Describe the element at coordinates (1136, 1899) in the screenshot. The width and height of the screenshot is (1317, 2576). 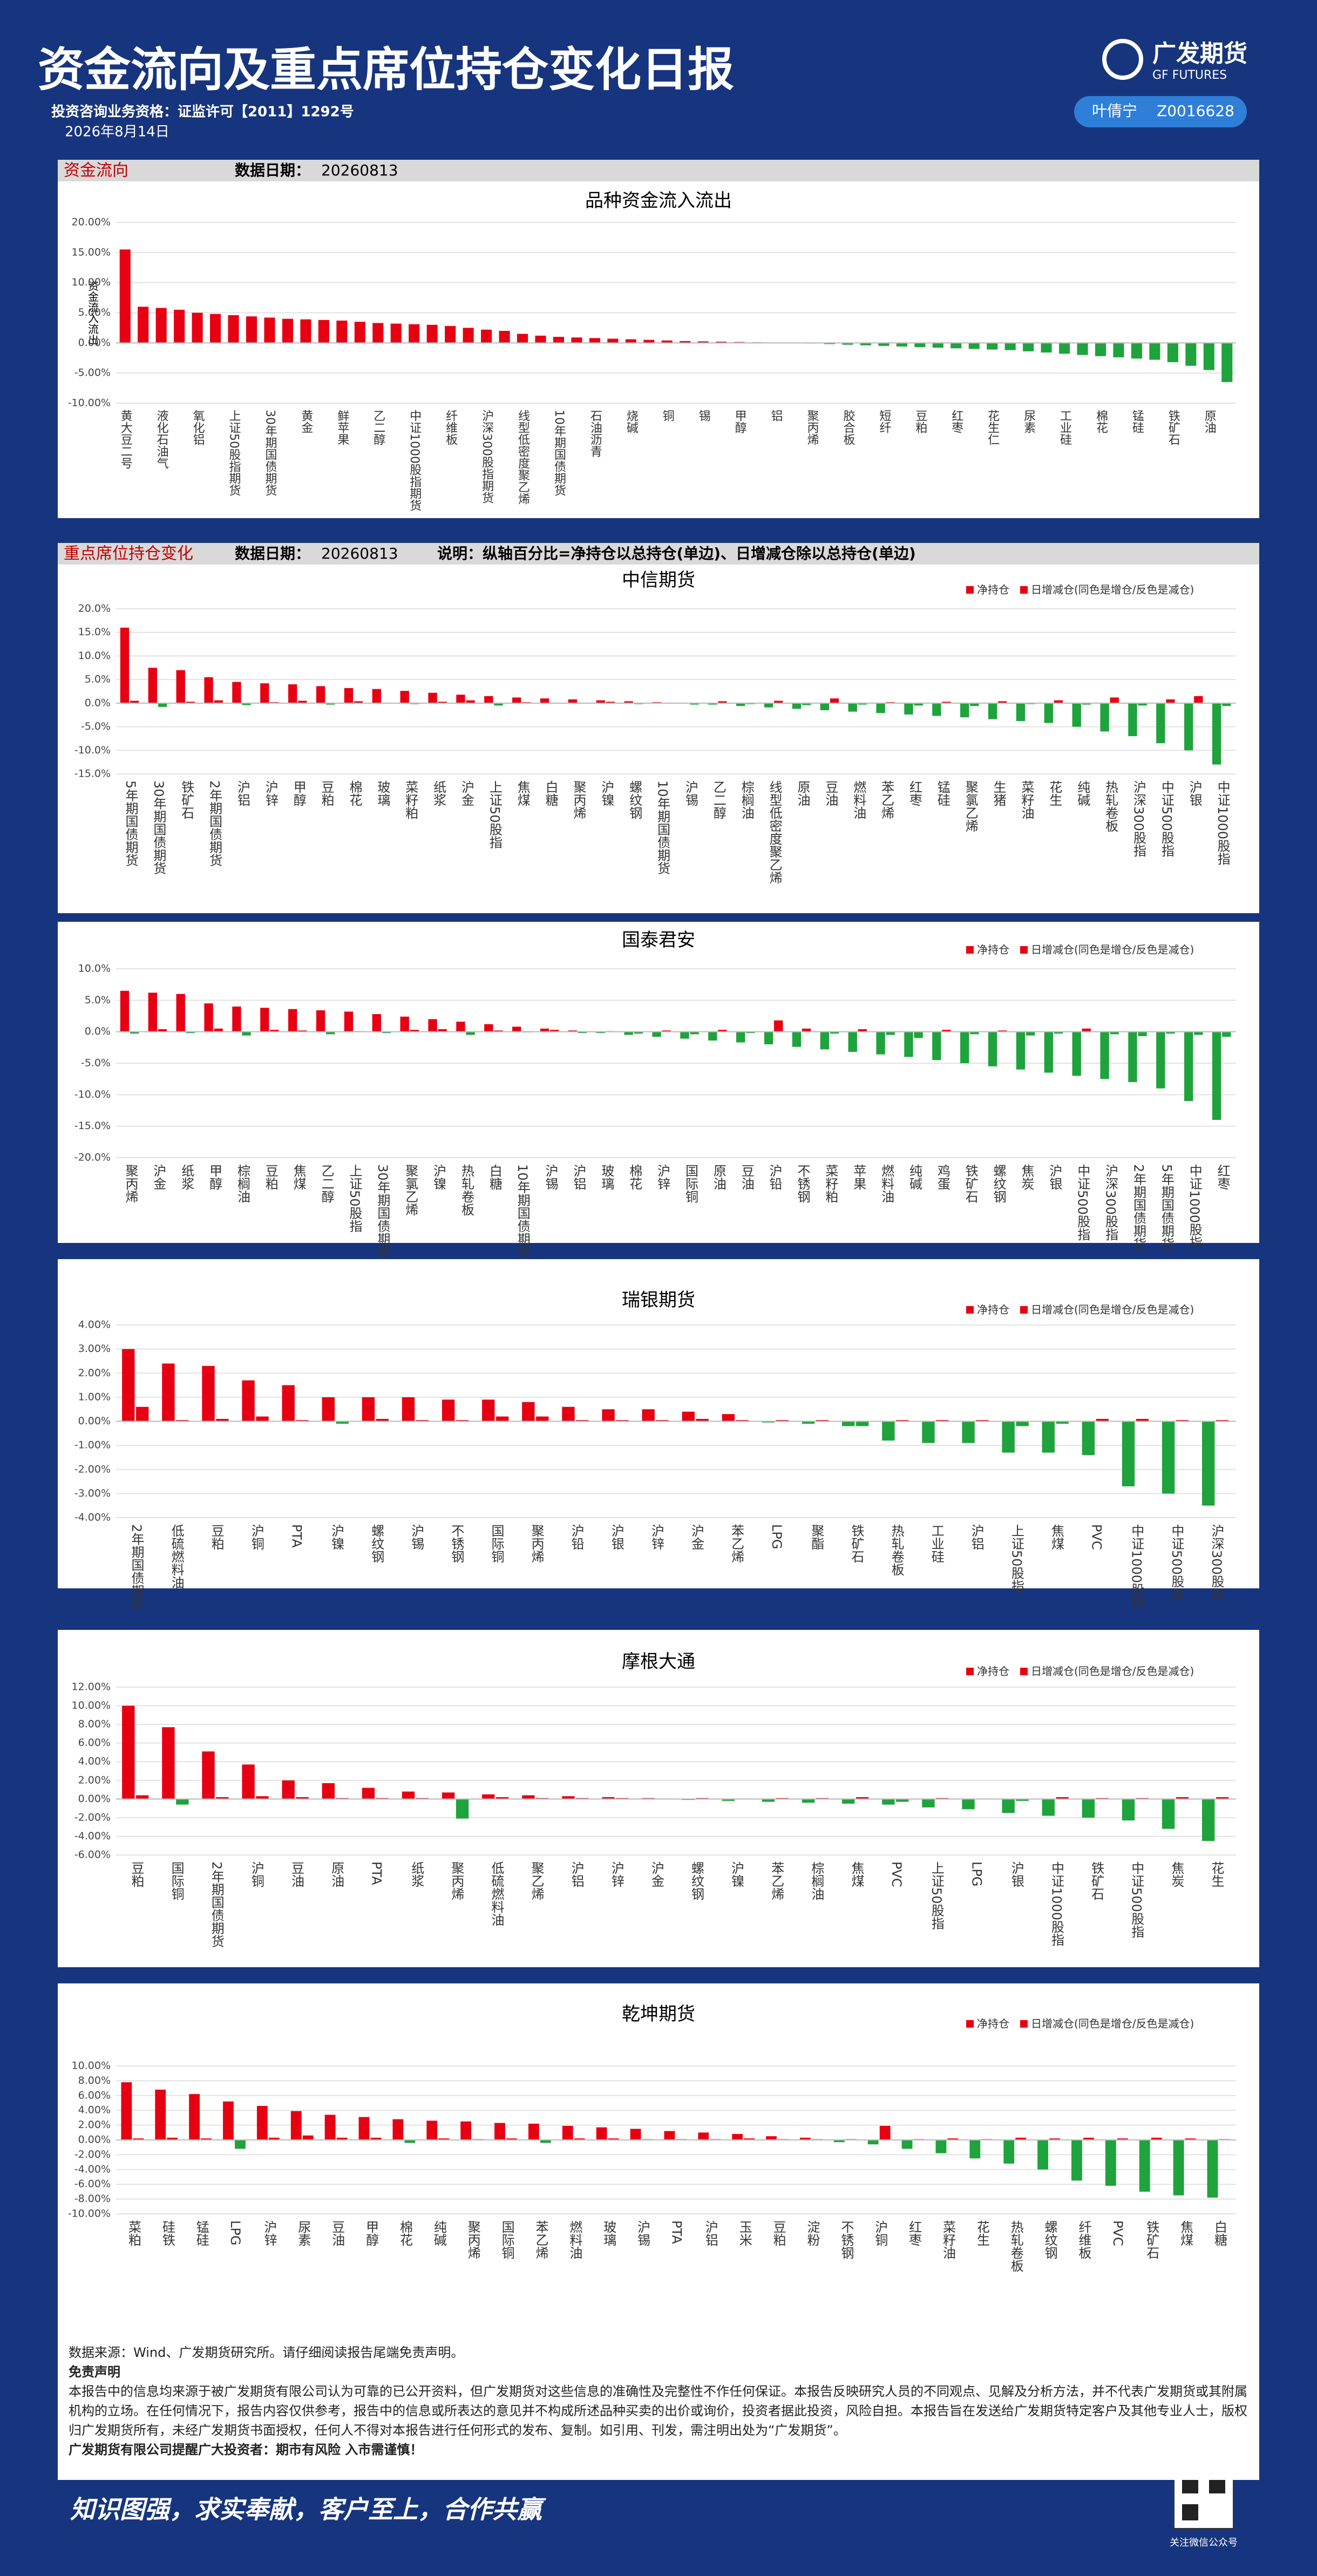
I see `x-tick-label: 中证500股指` at that location.